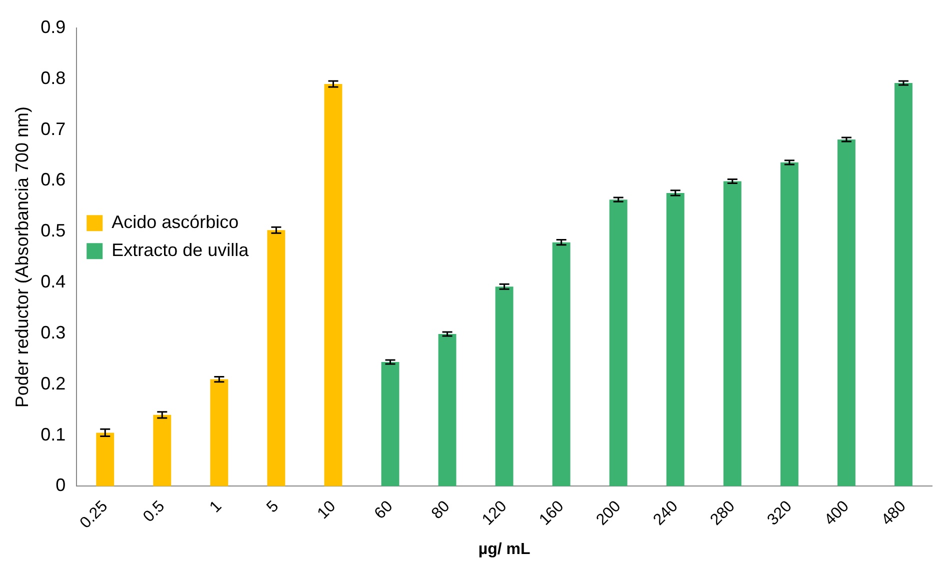 This screenshot has height=571, width=950. Describe the element at coordinates (53, 383) in the screenshot. I see `y-tick-label: 0.2` at that location.